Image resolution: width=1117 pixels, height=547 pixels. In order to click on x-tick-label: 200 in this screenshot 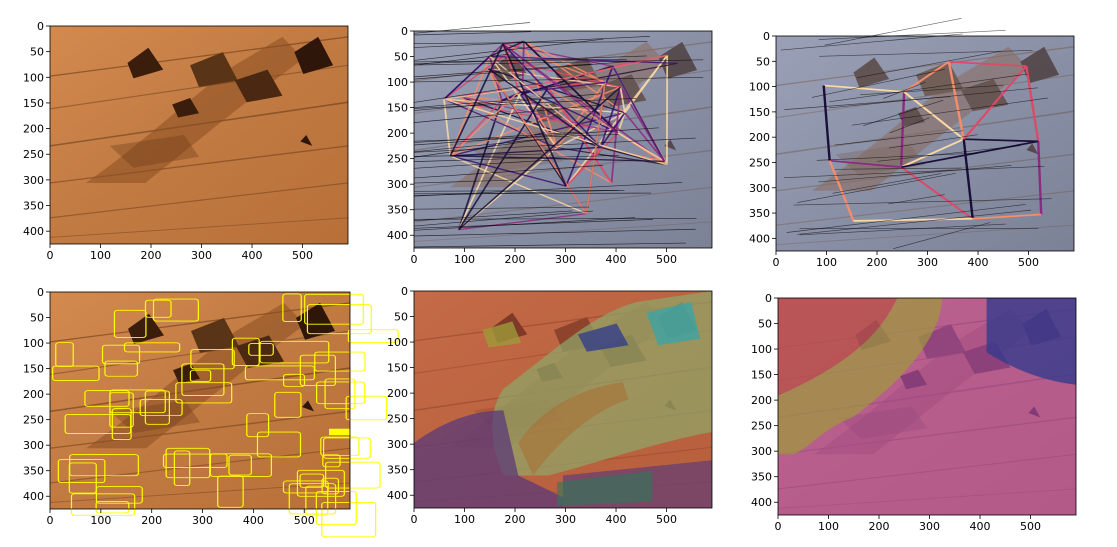, I will do `click(515, 259)`.